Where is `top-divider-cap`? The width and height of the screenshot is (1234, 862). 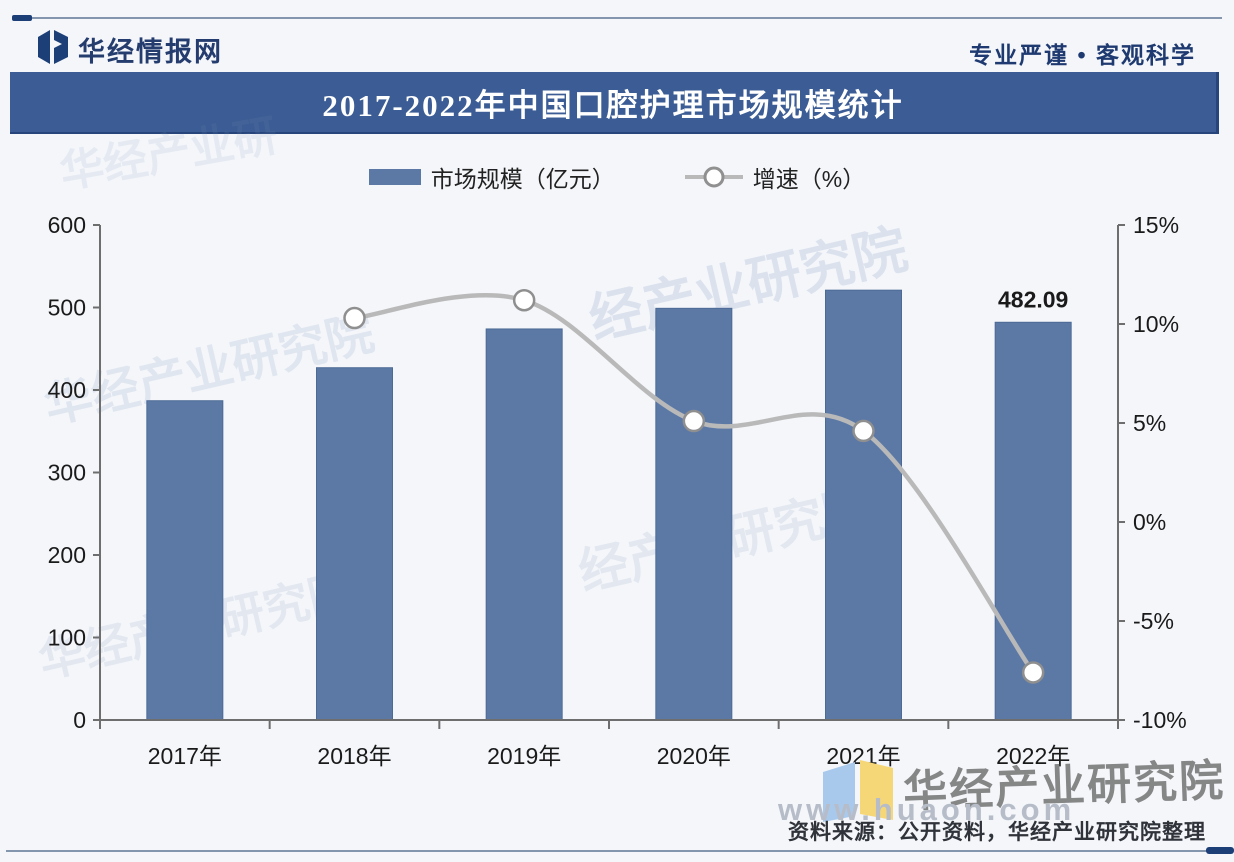
top-divider-cap is located at coordinates (22, 18).